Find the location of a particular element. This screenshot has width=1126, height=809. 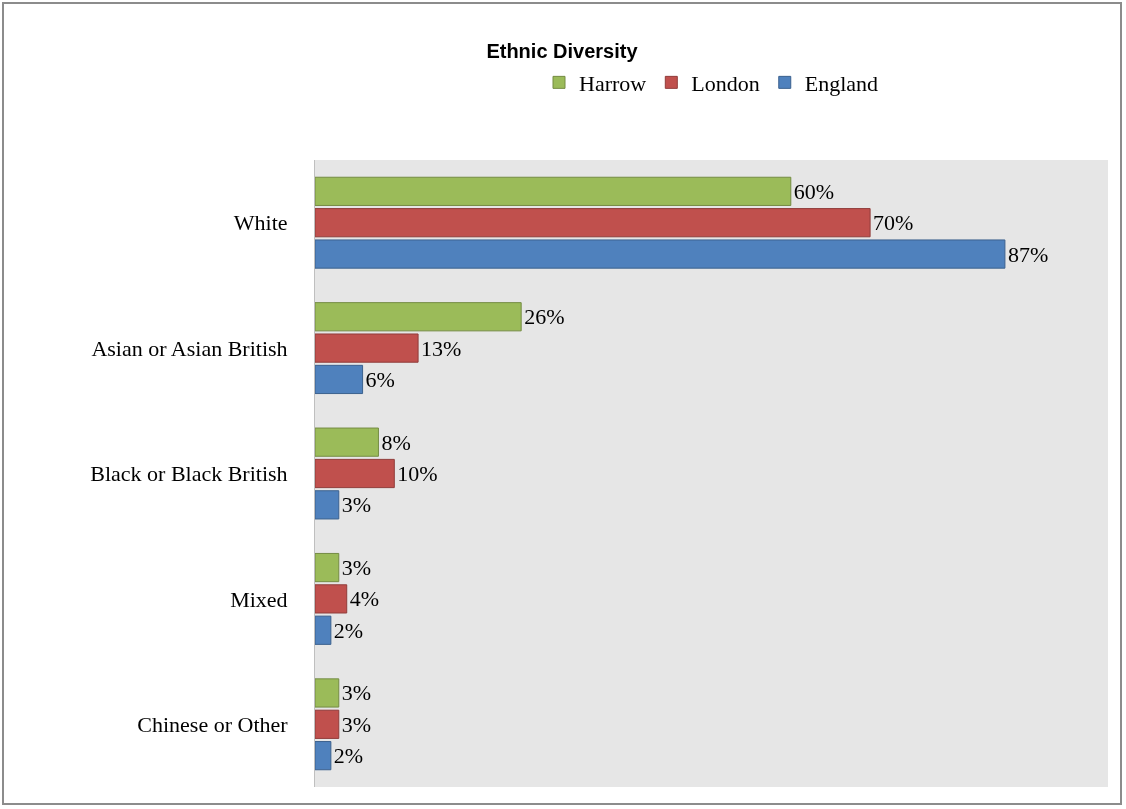

data-label: 26% is located at coordinates (544, 317).